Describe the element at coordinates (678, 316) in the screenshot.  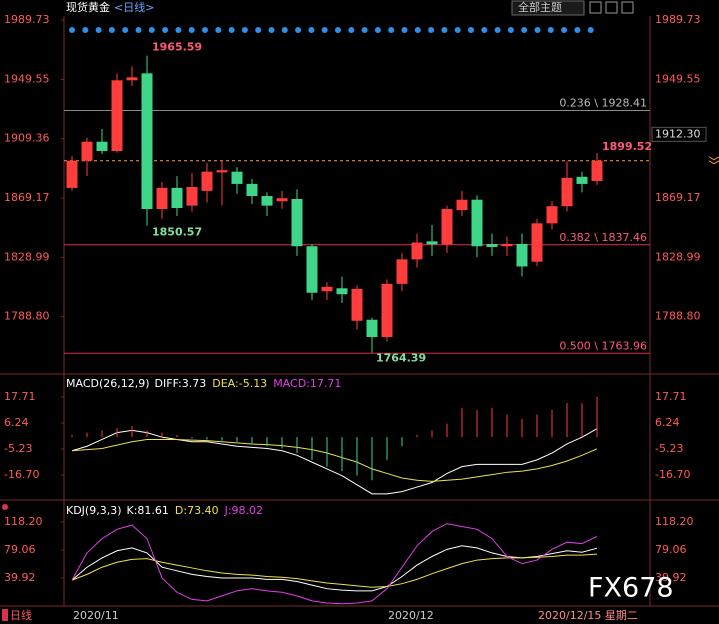
I see `y-tick-label-right: 1788.80` at that location.